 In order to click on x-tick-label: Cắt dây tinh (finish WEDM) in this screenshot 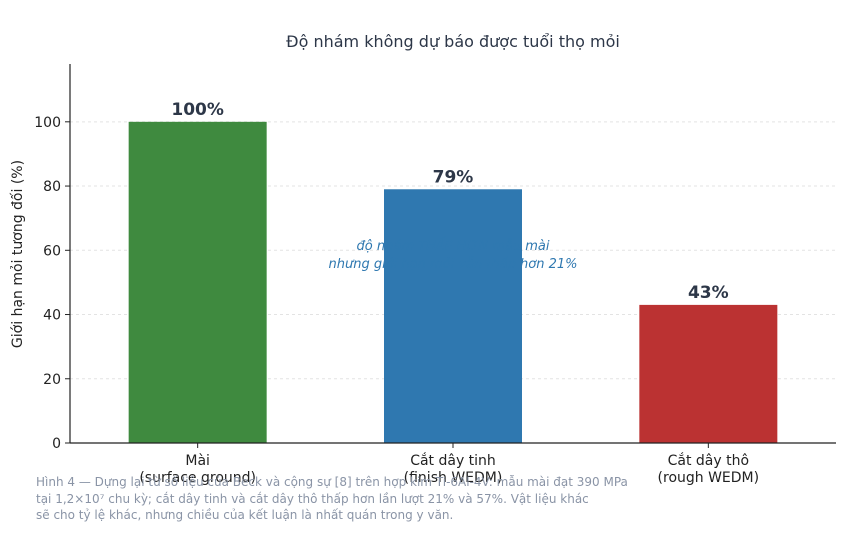, I will do `click(453, 469)`.